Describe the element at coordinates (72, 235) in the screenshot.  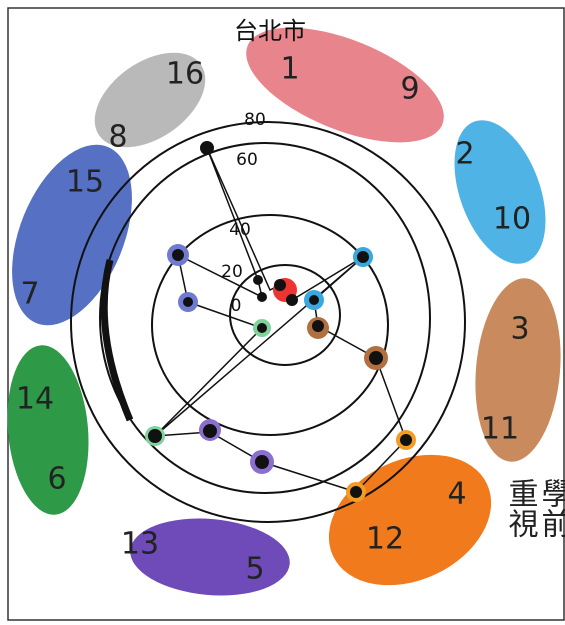
I see `oval-darkblue` at that location.